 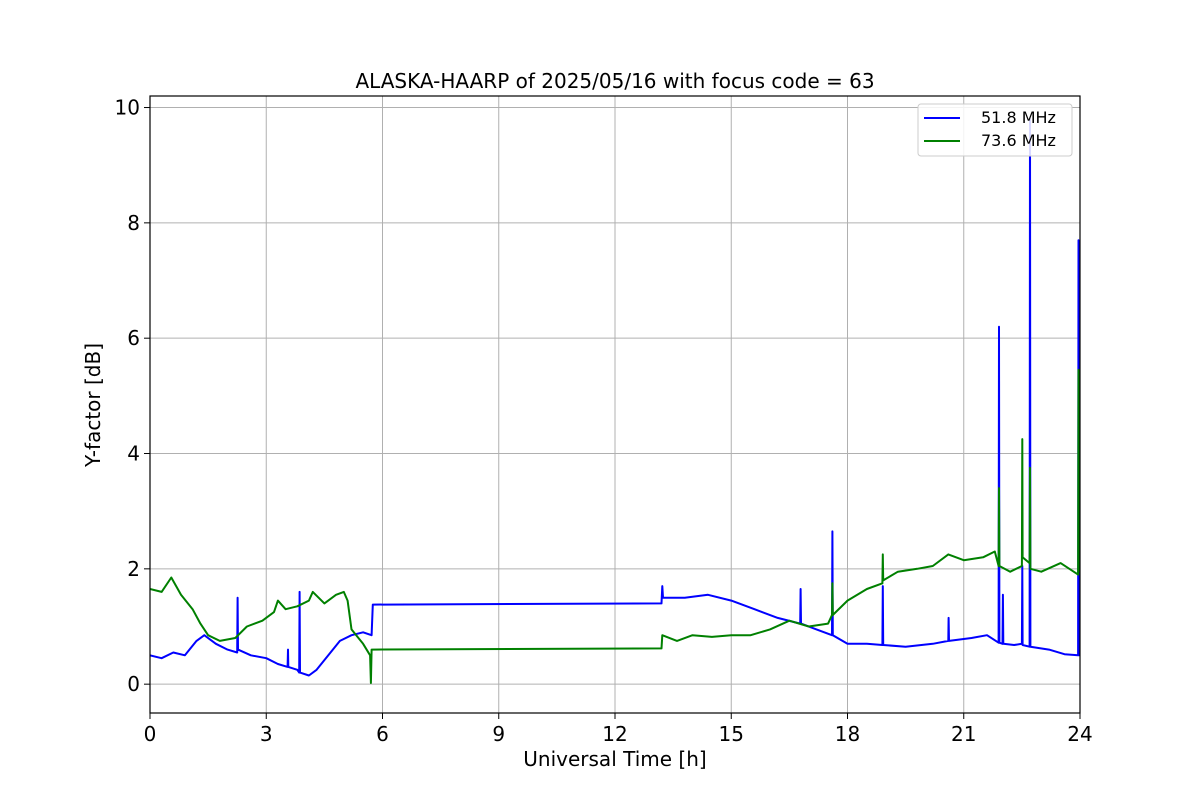 What do you see at coordinates (1079, 734) in the screenshot?
I see `x-tick-label: 24` at bounding box center [1079, 734].